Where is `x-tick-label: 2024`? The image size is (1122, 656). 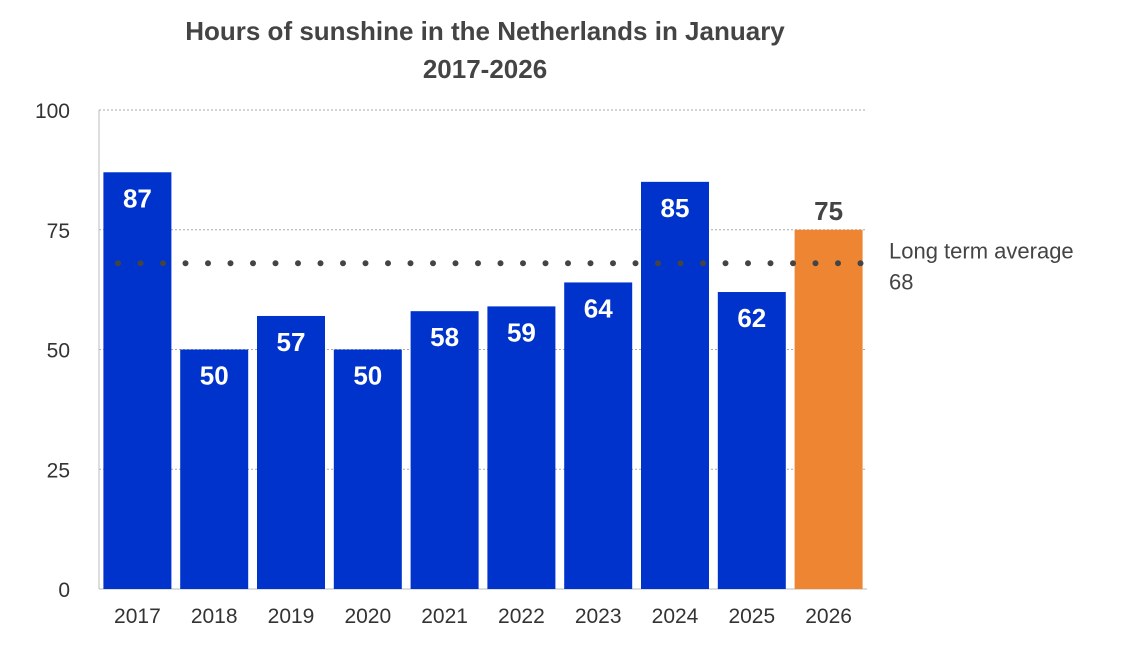 x-tick-label: 2024 is located at coordinates (675, 616).